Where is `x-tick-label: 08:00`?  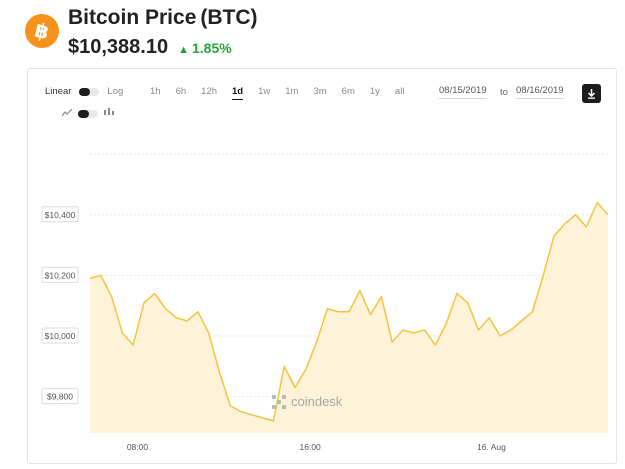 x-tick-label: 08:00 is located at coordinates (138, 447).